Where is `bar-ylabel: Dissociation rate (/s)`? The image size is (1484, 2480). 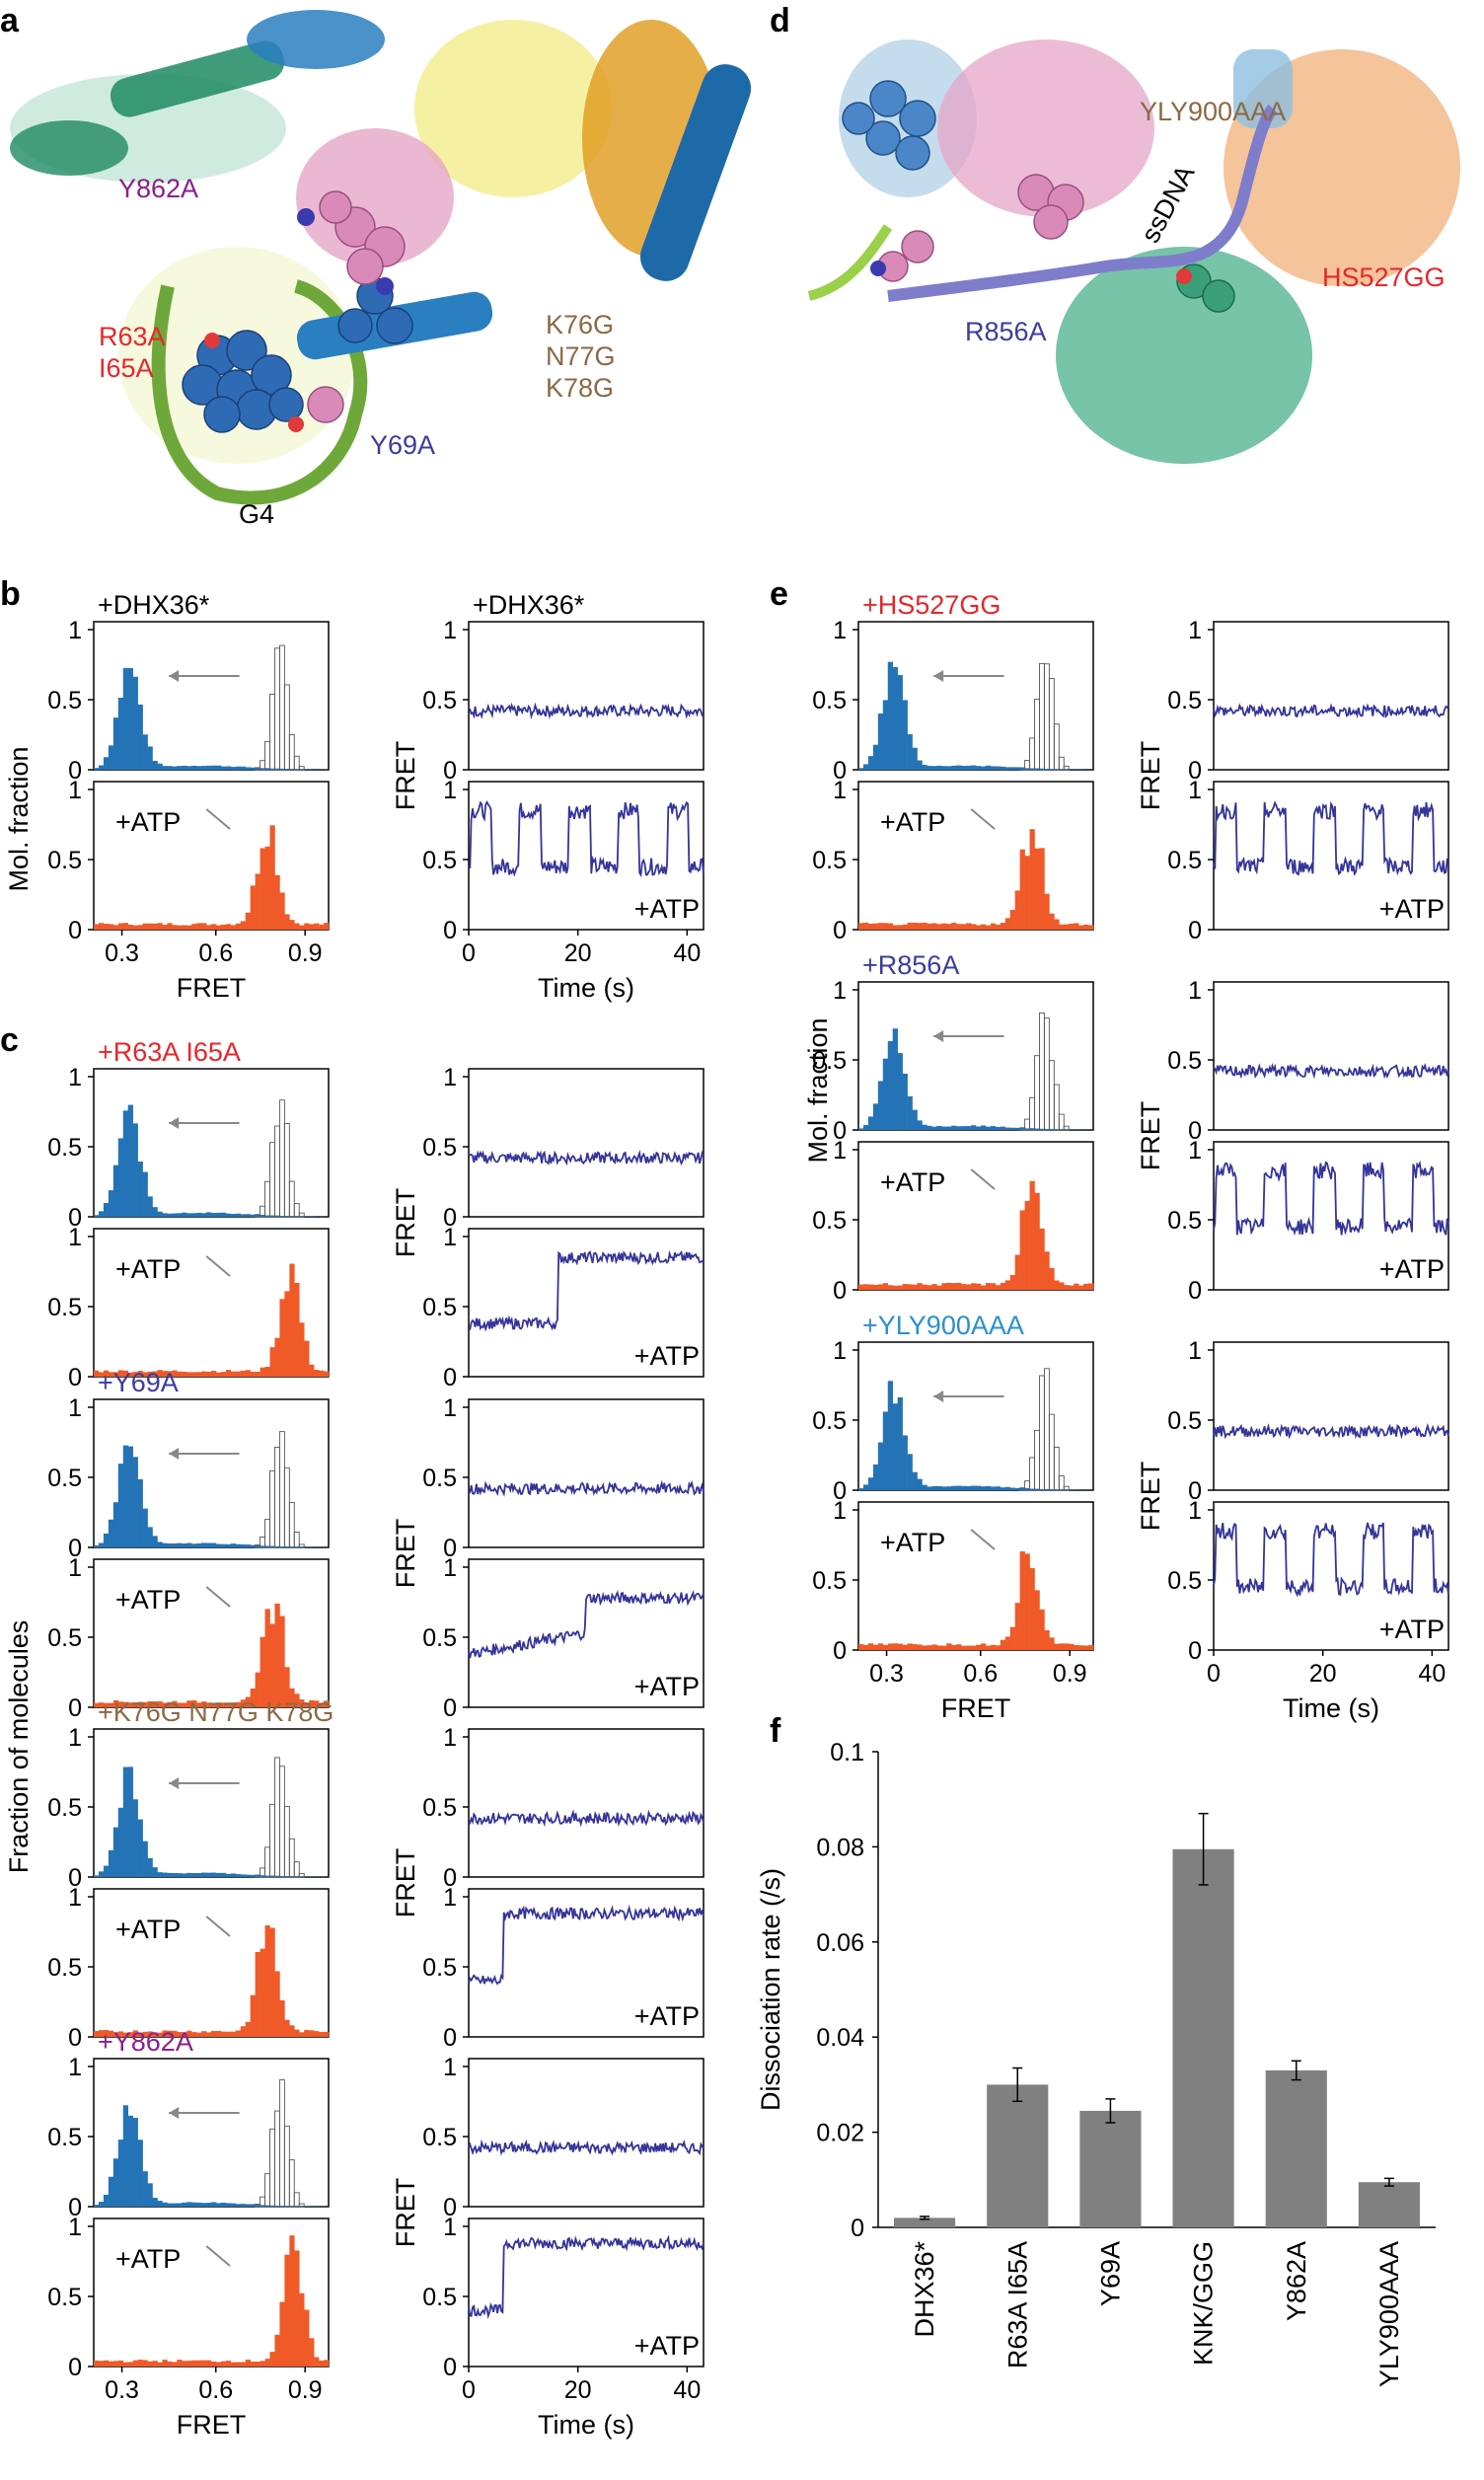
bar-ylabel: Dissociation rate (/s) is located at coordinates (770, 1990).